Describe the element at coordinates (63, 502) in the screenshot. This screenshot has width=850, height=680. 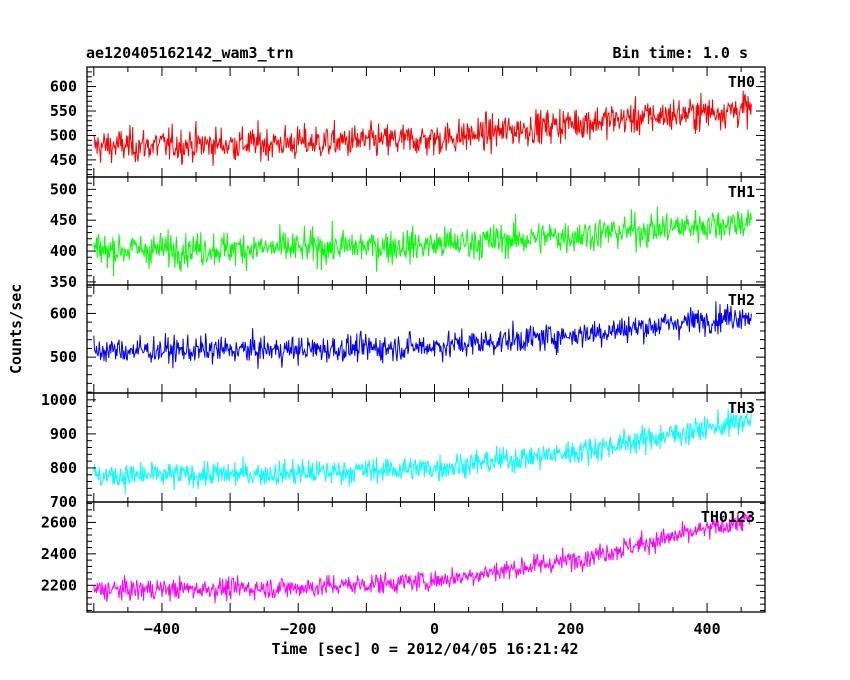
I see `y-tick-label: 700` at that location.